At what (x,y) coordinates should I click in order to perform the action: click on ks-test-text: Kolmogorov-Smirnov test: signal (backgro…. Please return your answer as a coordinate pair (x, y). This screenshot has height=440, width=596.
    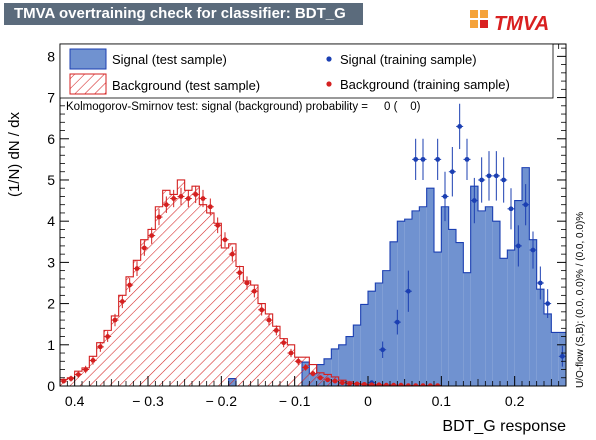
    Looking at the image, I should click on (243, 107).